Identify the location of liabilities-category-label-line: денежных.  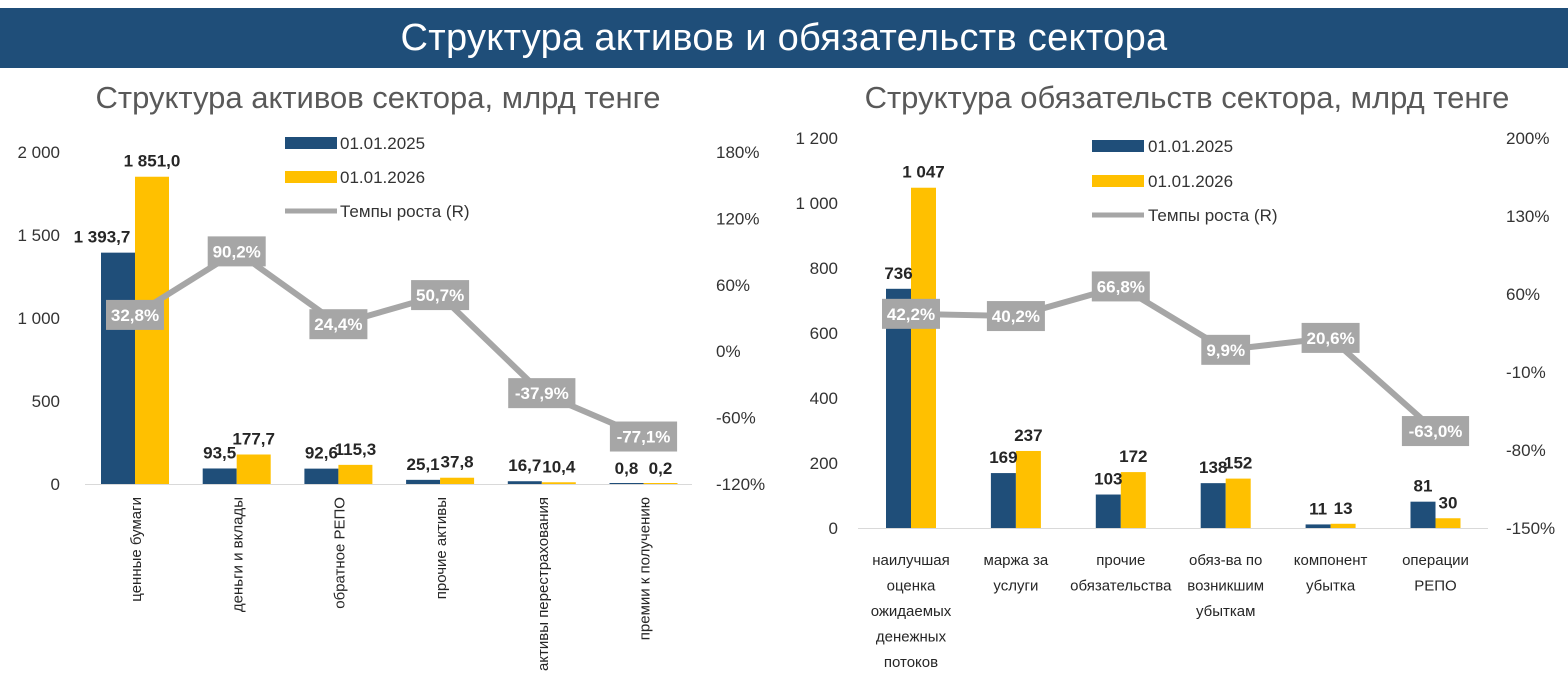
(911, 637).